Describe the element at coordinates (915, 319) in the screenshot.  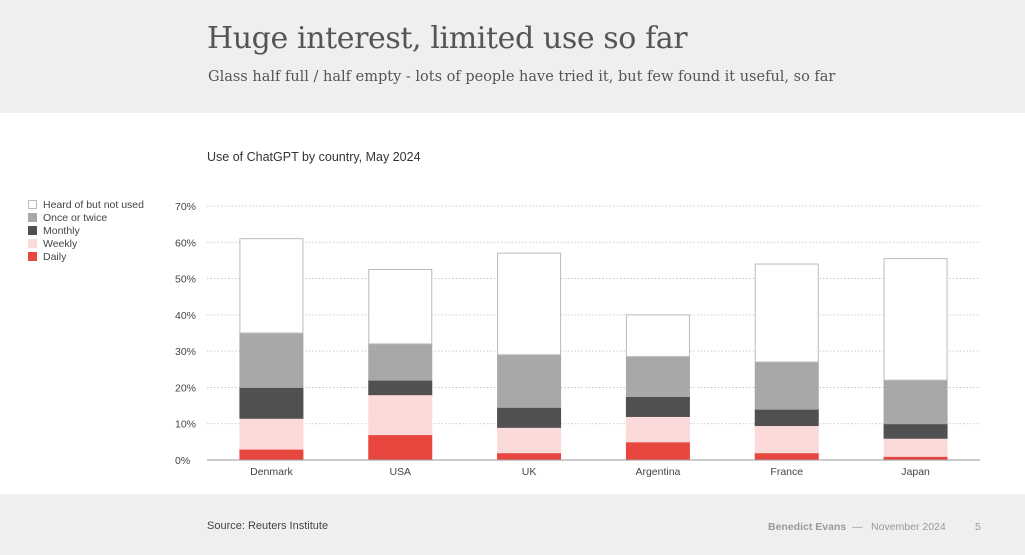
I see `bar-japan-heard-of-but-not-used` at that location.